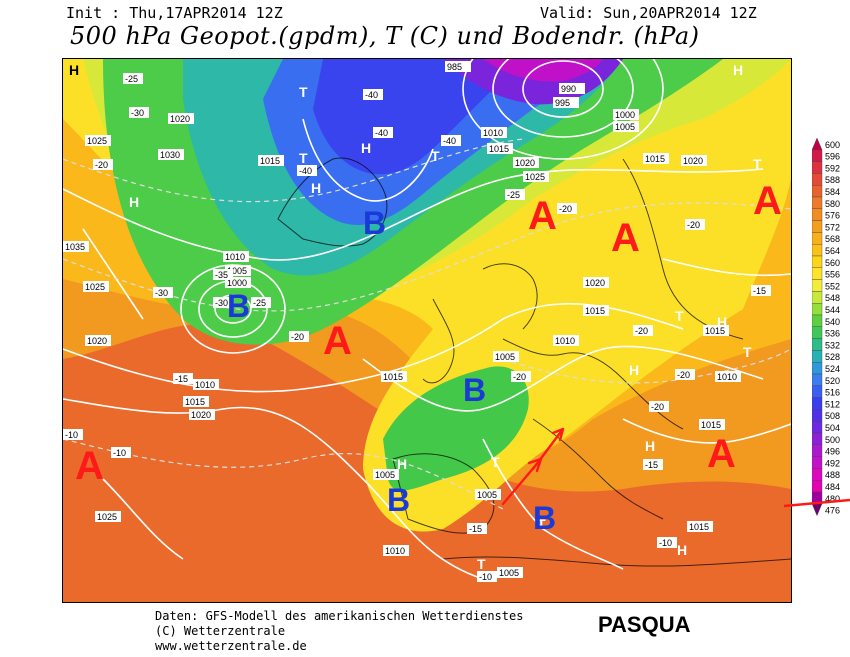 This screenshot has width=850, height=657. I want to click on temp-label: -25, so click(259, 303).